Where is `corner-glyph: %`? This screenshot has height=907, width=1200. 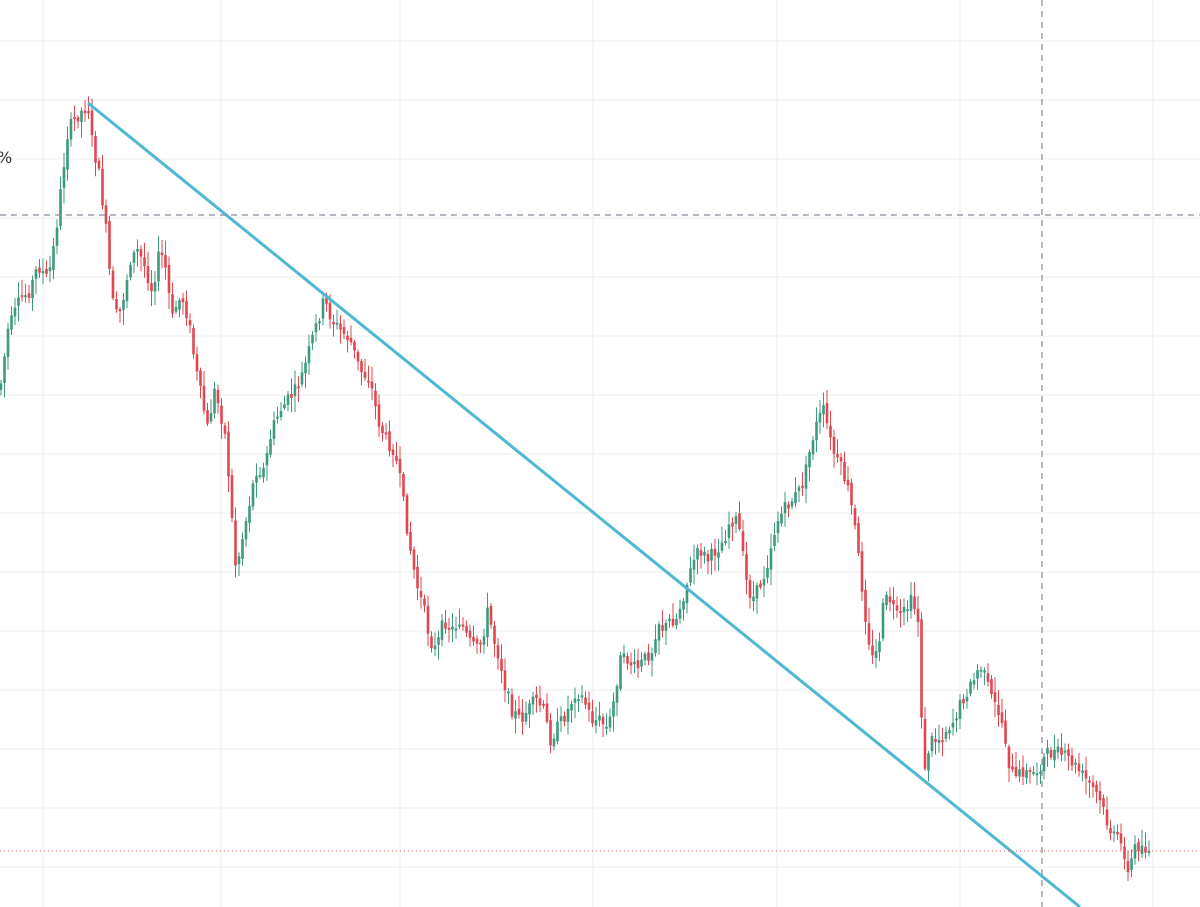
corner-glyph: % is located at coordinates (6, 157).